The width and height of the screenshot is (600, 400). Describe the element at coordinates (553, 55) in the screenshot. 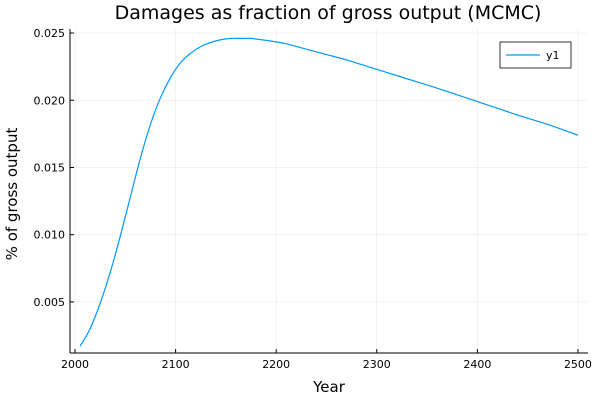

I see `legend-label-y1: y1` at that location.